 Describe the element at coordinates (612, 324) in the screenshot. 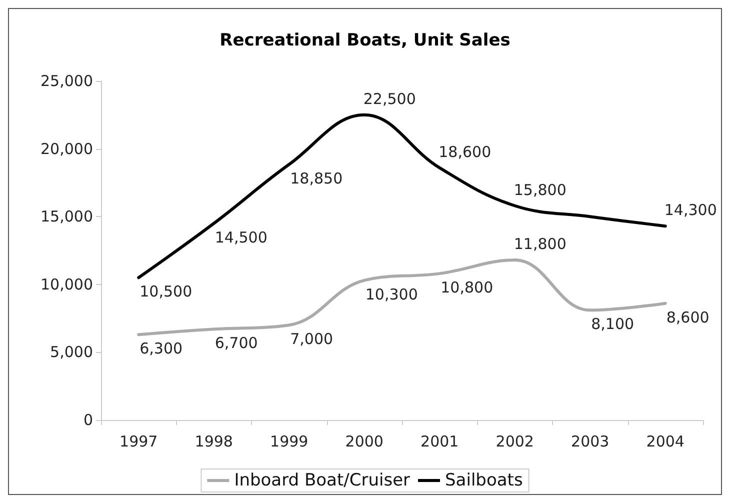

I see `data-label: 8,100` at that location.